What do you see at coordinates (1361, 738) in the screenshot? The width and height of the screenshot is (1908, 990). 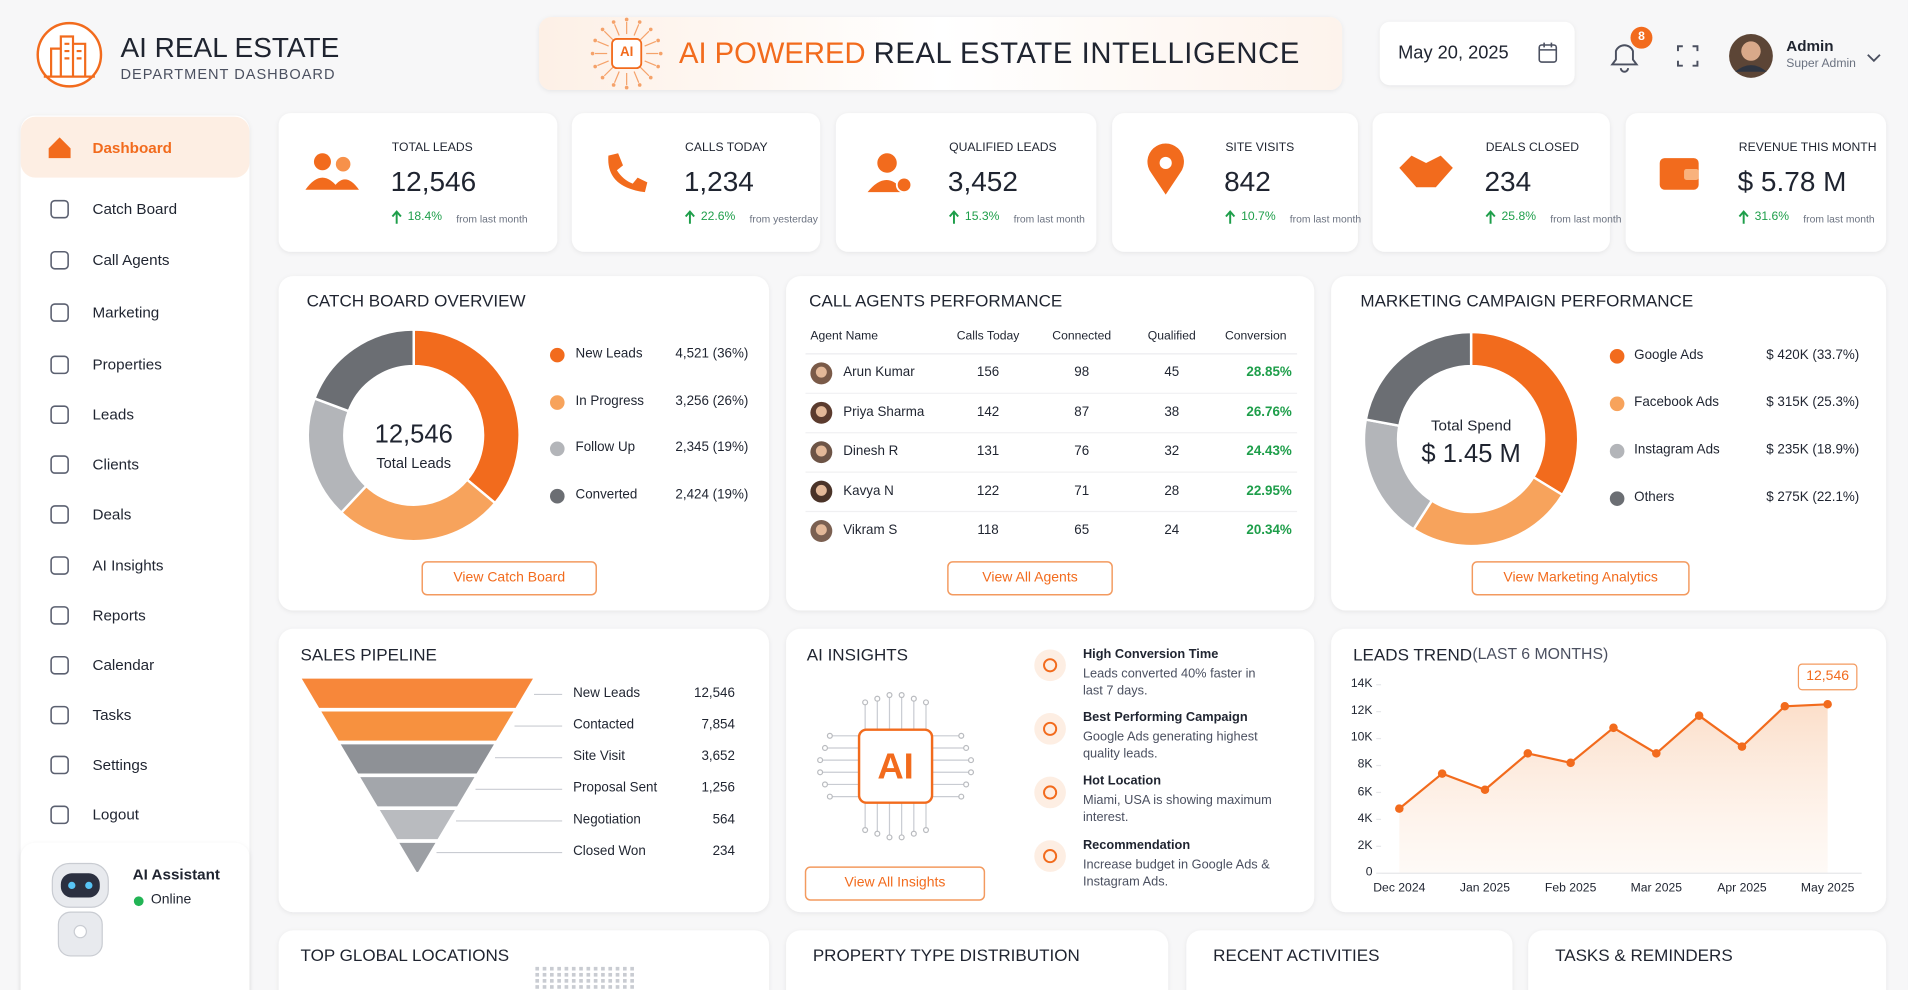 I see `y-tick-label: 10K` at bounding box center [1361, 738].